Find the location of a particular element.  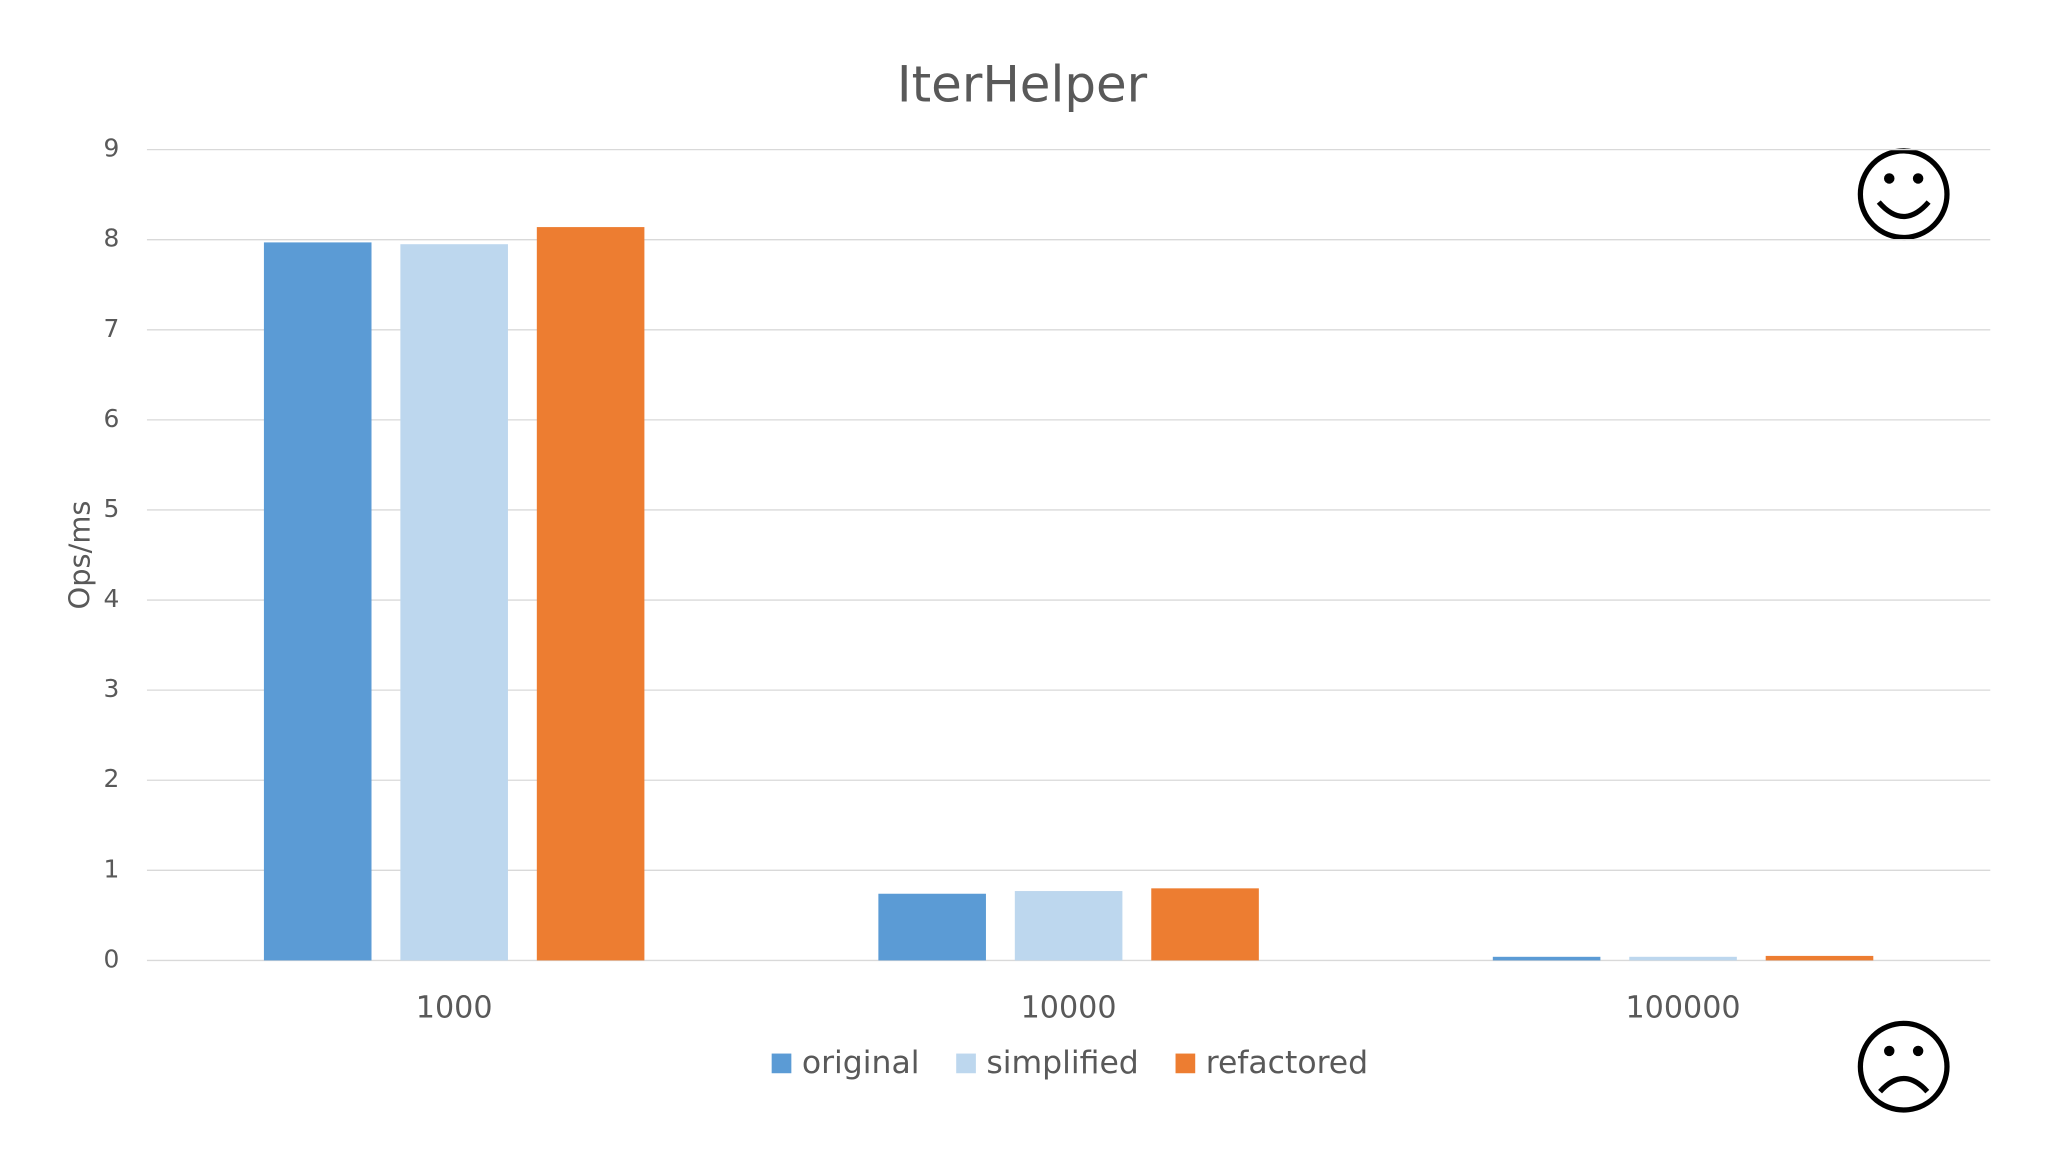

chart-title: IterHelper is located at coordinates (1022, 84).